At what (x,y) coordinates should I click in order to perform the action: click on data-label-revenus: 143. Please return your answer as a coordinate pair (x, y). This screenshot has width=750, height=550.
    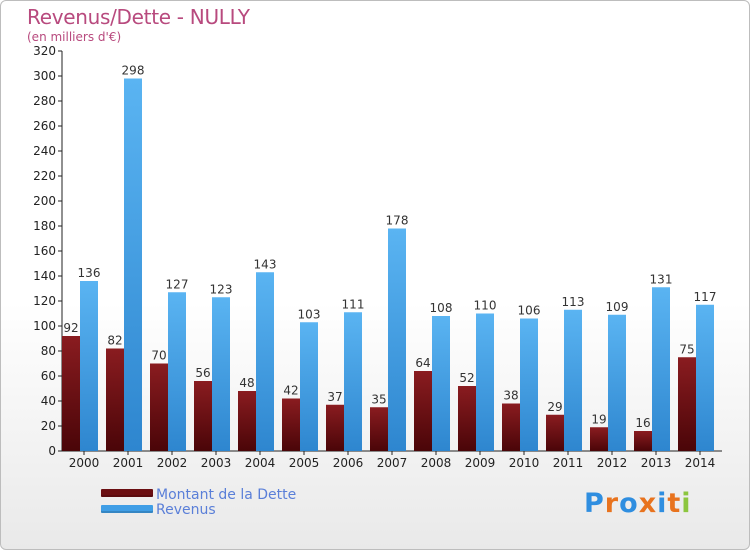
    Looking at the image, I should click on (265, 264).